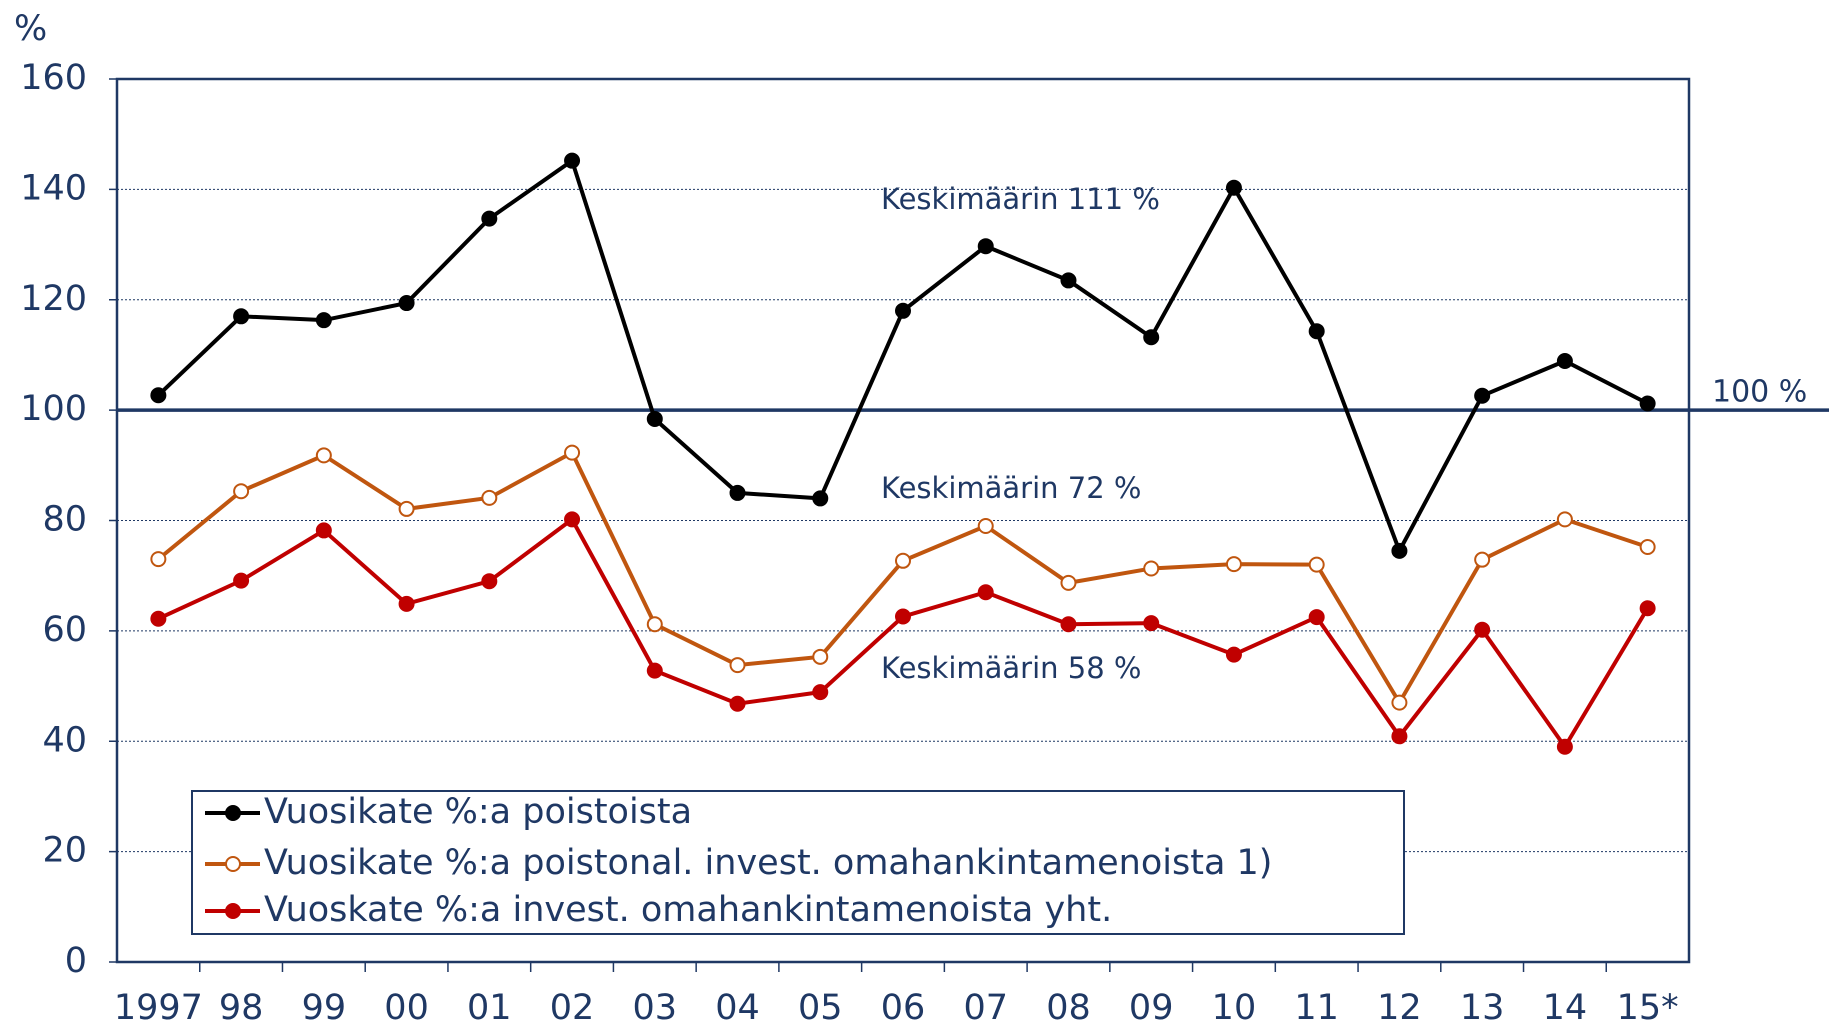 The width and height of the screenshot is (1829, 1027). What do you see at coordinates (1565, 1007) in the screenshot?
I see `x-tick-label: 14` at bounding box center [1565, 1007].